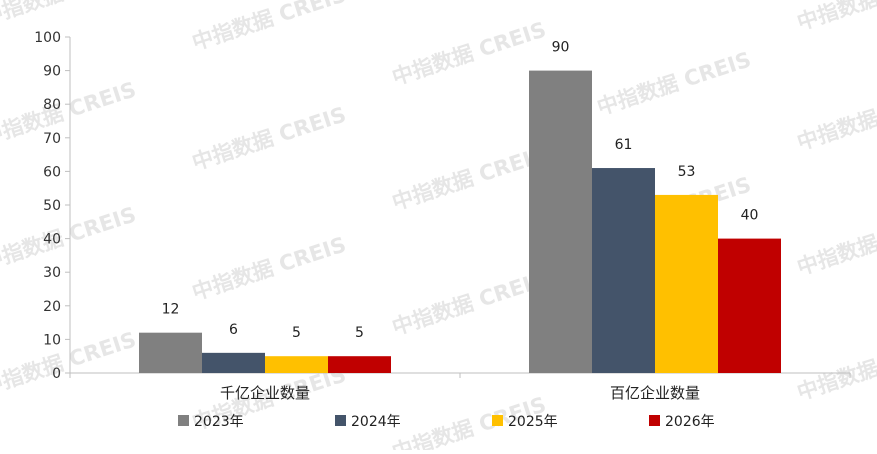  Describe the element at coordinates (52, 240) in the screenshot. I see `y-tick-label: 40` at that location.